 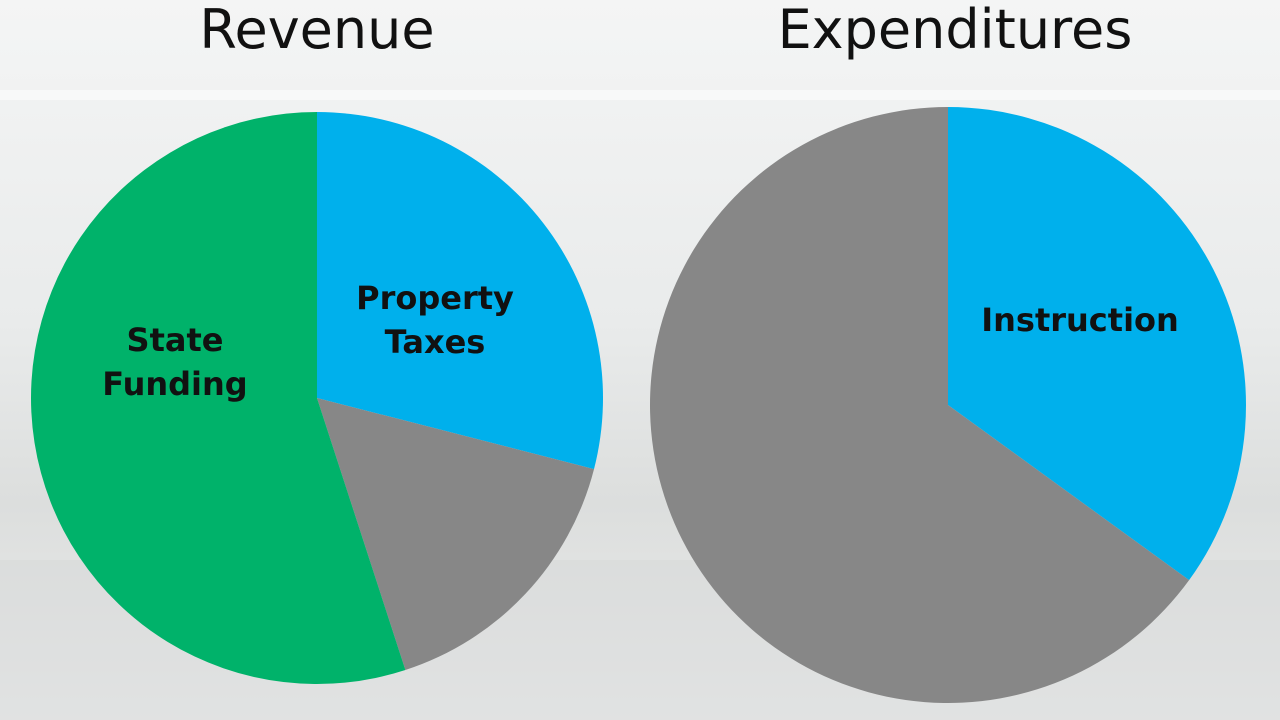 What do you see at coordinates (175, 362) in the screenshot?
I see `slice-label: State Funding` at bounding box center [175, 362].